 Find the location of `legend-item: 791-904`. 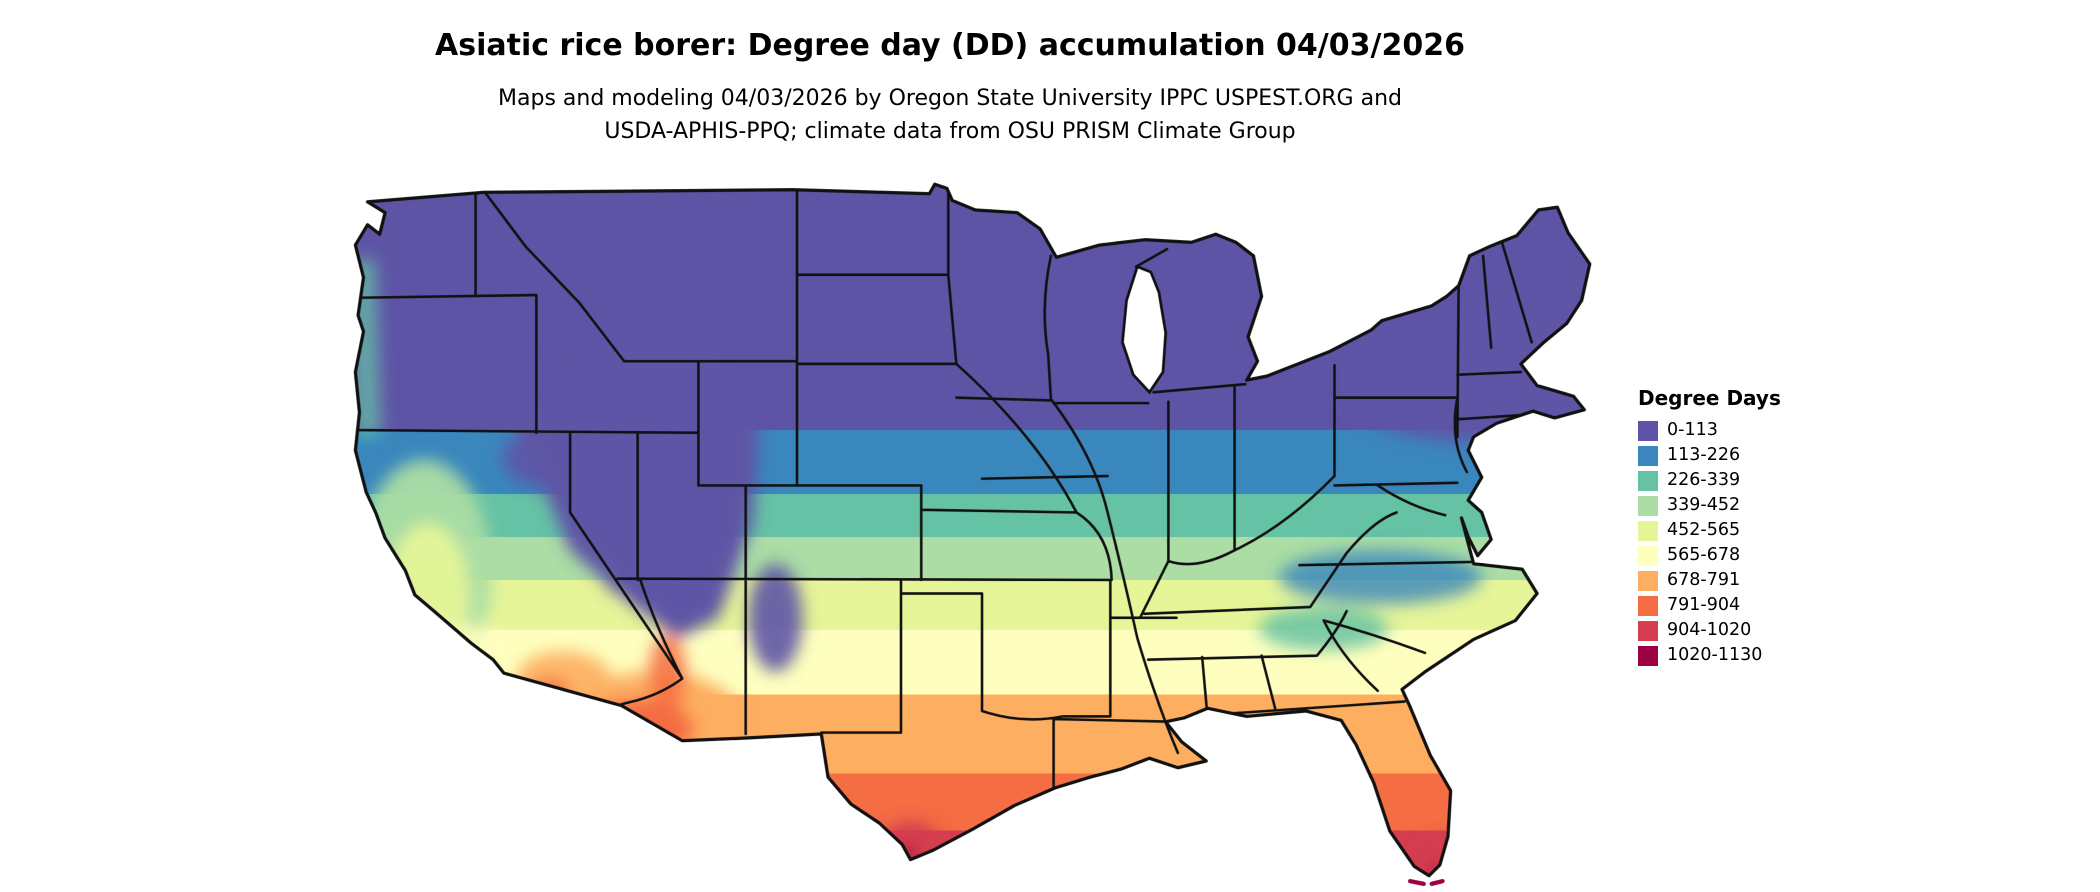

legend-item: 791-904 is located at coordinates (1709, 605).